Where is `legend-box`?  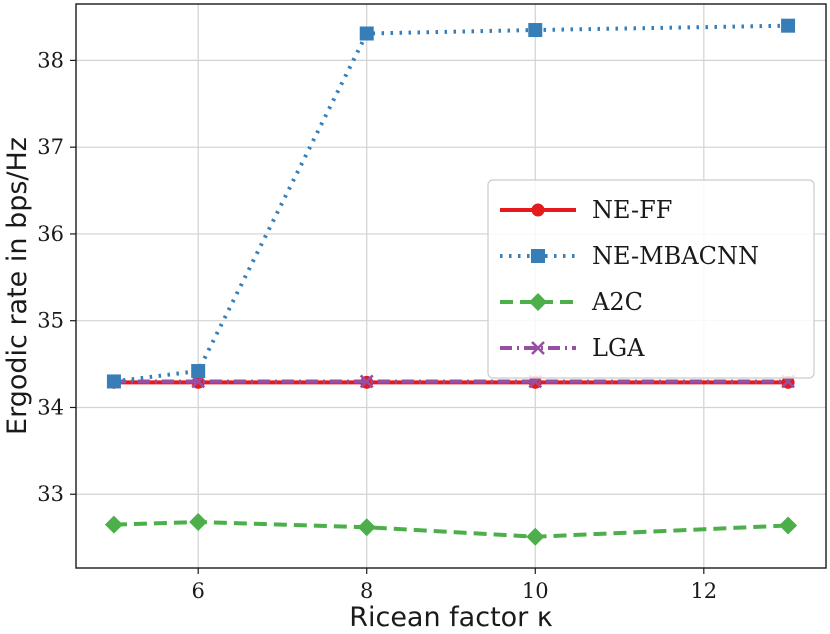
legend-box is located at coordinates (651, 279).